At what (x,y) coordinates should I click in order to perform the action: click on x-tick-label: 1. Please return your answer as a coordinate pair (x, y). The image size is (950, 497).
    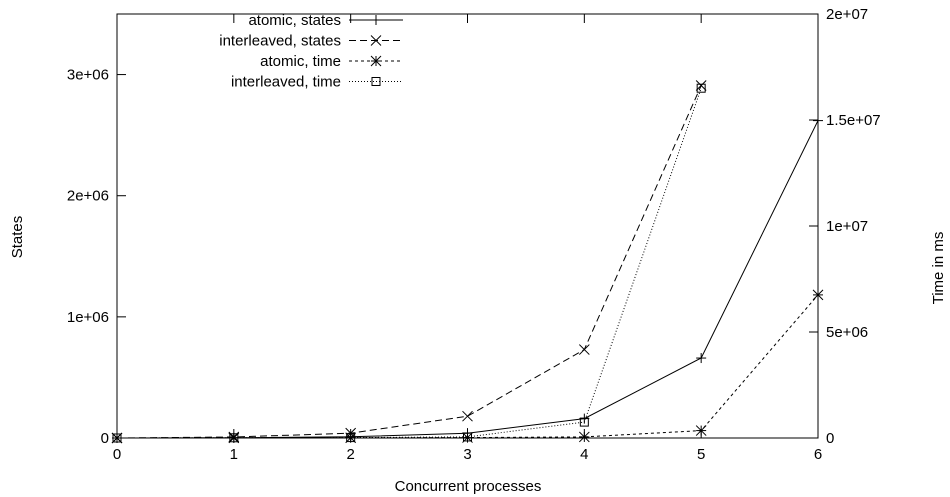
    Looking at the image, I should click on (234, 454).